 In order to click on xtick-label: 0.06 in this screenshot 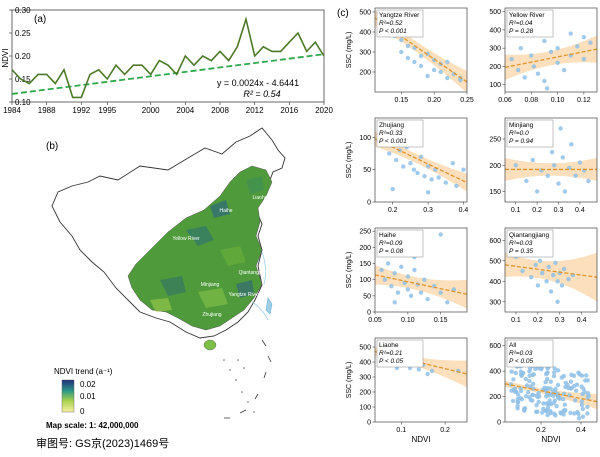, I will do `click(505, 100)`.